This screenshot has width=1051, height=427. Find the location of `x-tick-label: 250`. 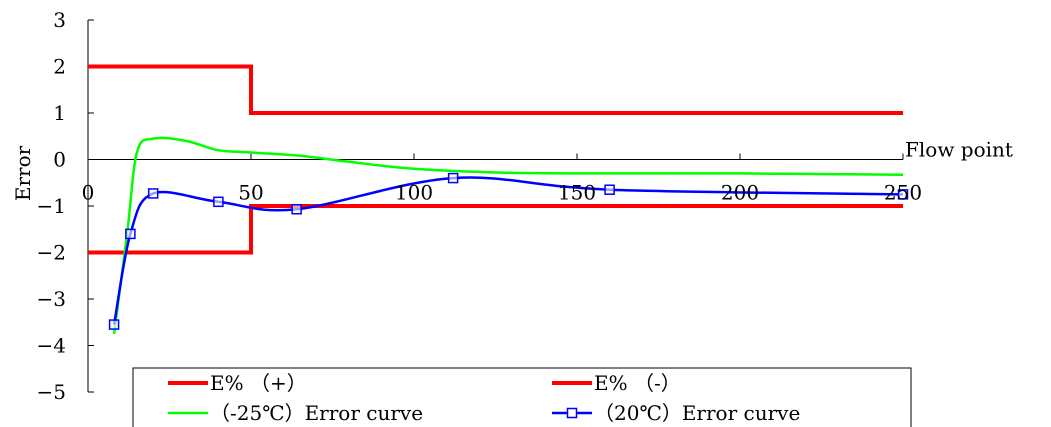

x-tick-label: 250 is located at coordinates (903, 193).